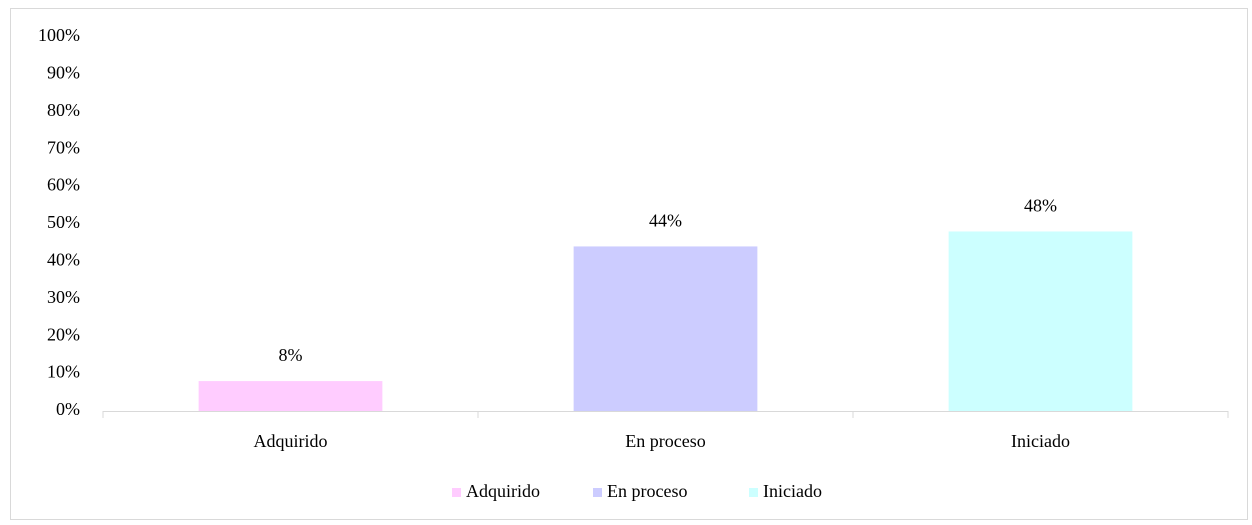 This screenshot has height=525, width=1252. What do you see at coordinates (63, 110) in the screenshot?
I see `y-tick-label: 80%` at bounding box center [63, 110].